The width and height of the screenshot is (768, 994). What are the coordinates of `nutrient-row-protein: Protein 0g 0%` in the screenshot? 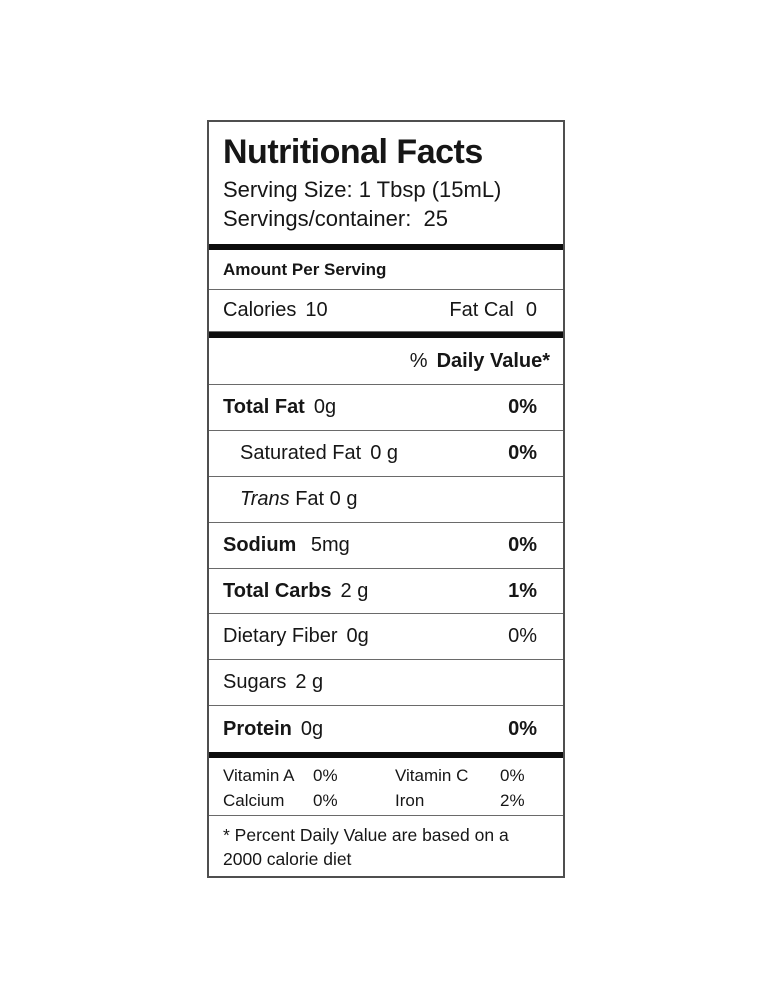 It's located at (386, 729).